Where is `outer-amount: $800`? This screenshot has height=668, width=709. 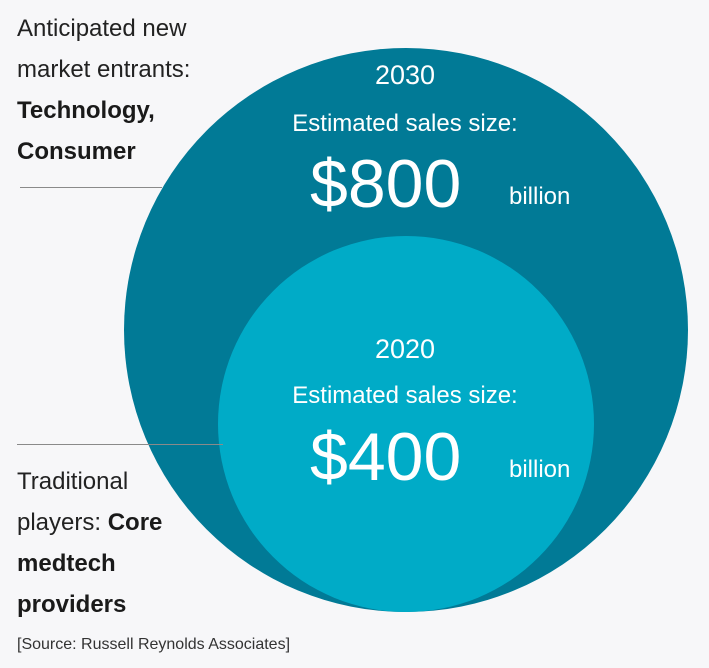 outer-amount: $800 is located at coordinates (386, 184).